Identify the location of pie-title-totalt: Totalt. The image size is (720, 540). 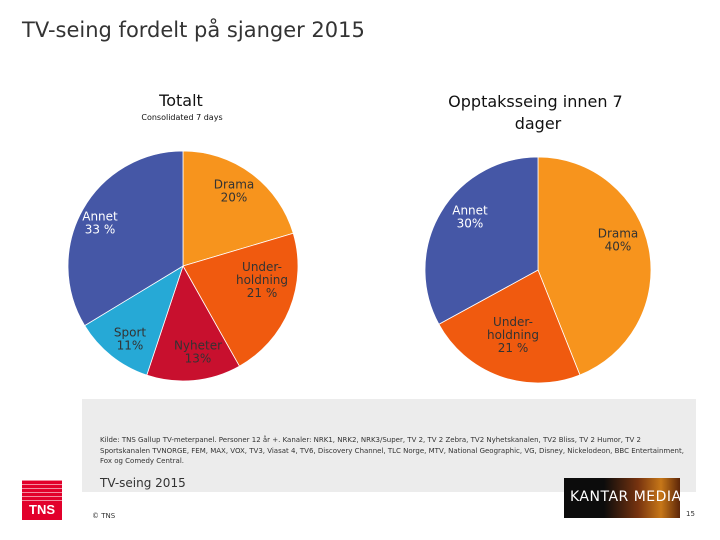
(180, 100).